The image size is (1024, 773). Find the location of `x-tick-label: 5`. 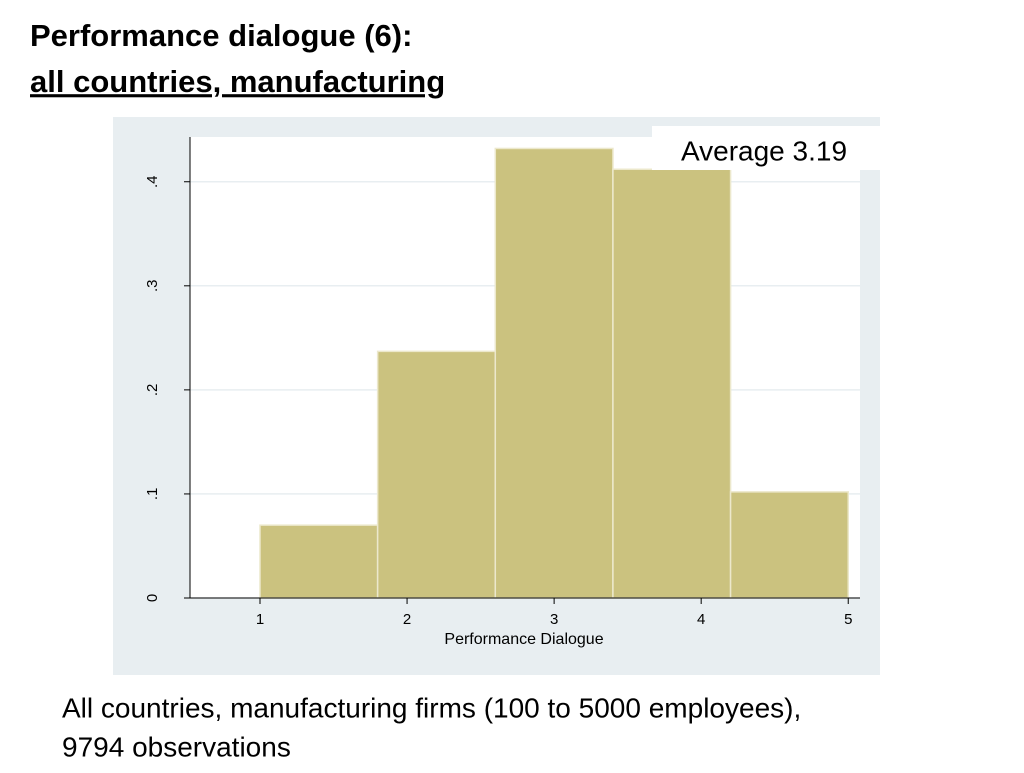

x-tick-label: 5 is located at coordinates (848, 619).